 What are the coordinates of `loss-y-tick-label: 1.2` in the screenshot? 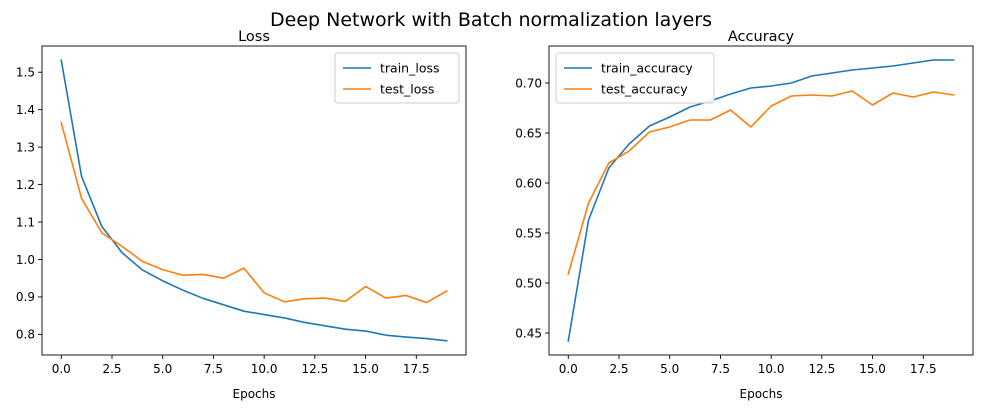 It's located at (25, 185).